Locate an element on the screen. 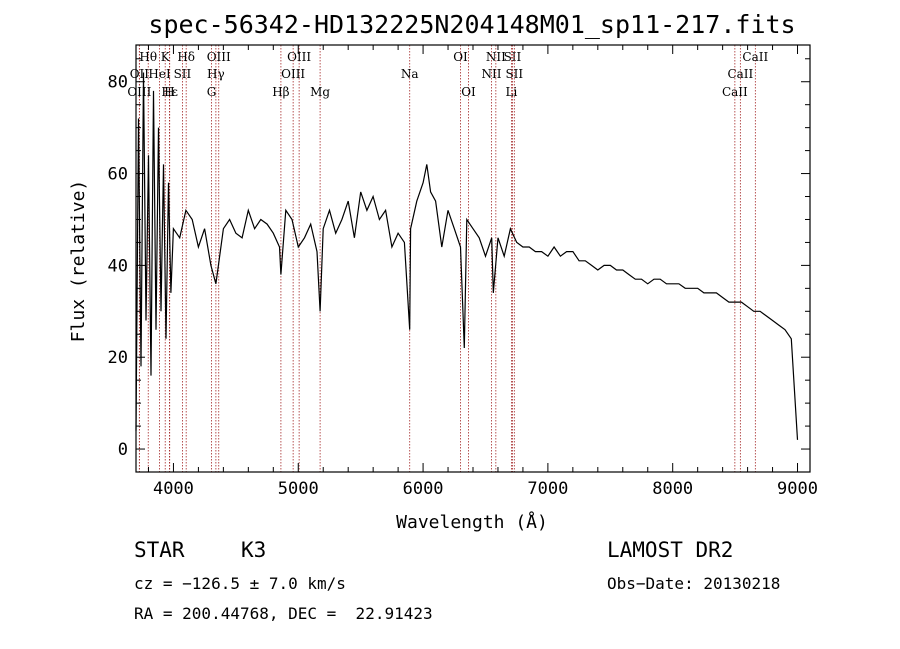 This screenshot has width=900, height=649. x-axis-label: Wavelength (Å) is located at coordinates (472, 522).